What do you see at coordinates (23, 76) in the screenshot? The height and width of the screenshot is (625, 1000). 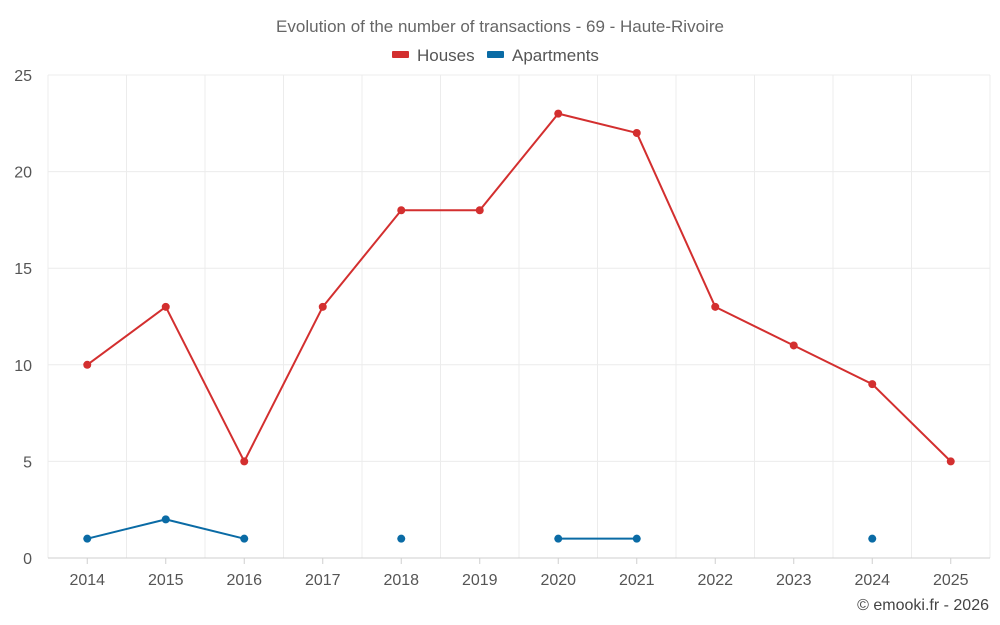 I see `y-tick-label: 25` at bounding box center [23, 76].